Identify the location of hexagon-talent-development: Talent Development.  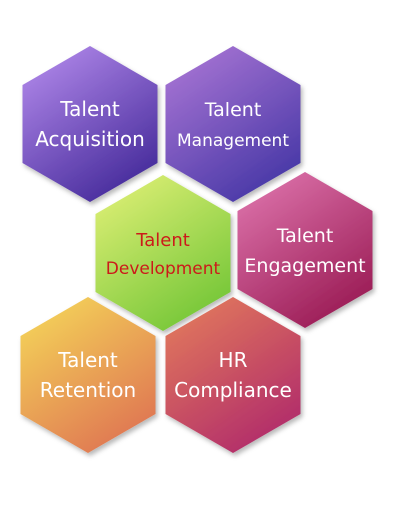
(163, 253).